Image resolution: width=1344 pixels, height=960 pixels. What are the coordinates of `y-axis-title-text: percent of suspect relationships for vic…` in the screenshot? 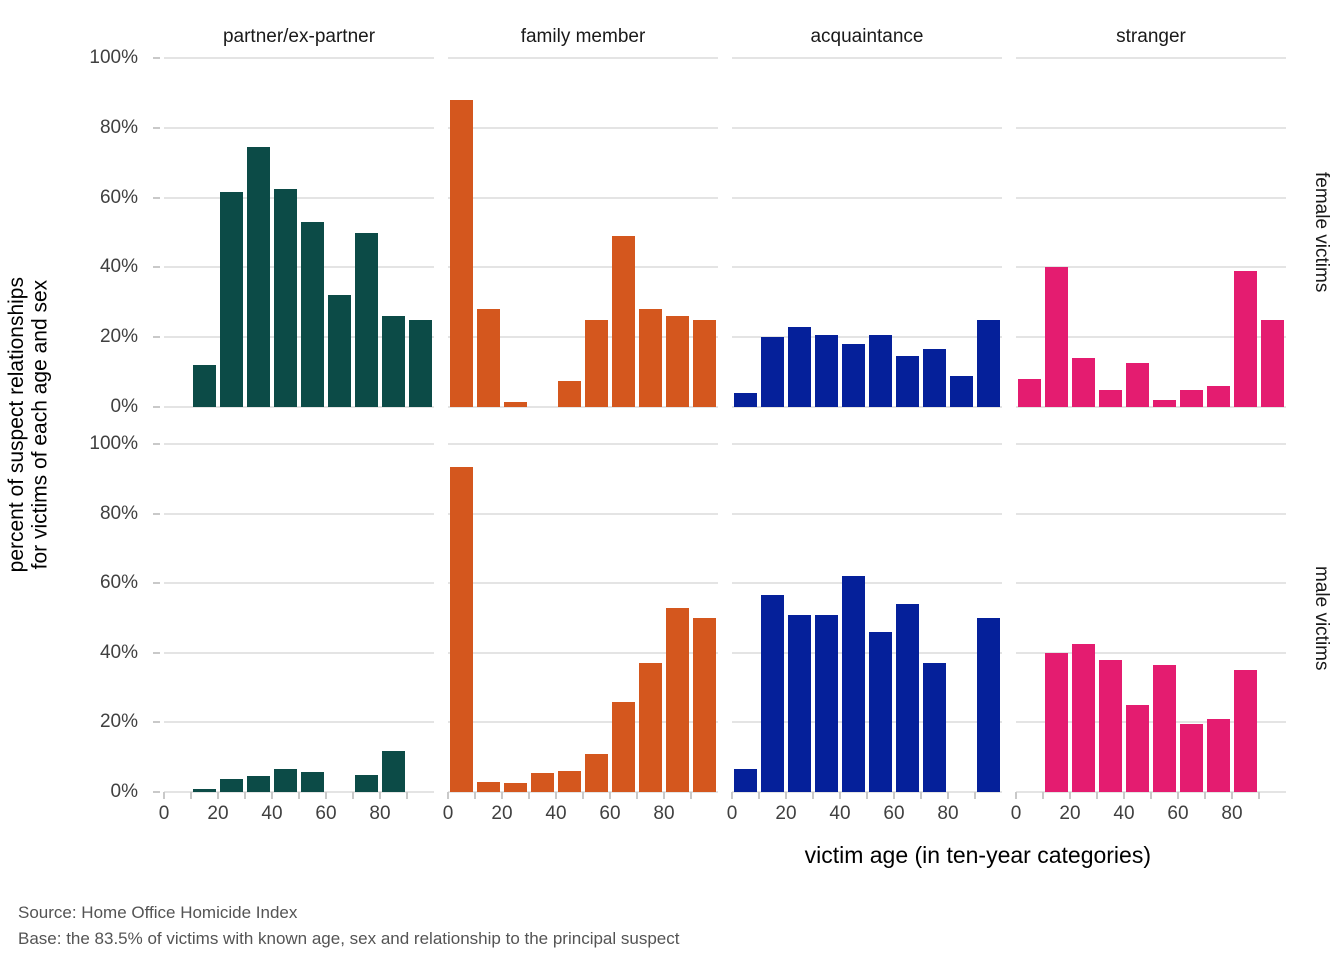 It's located at (28, 424).